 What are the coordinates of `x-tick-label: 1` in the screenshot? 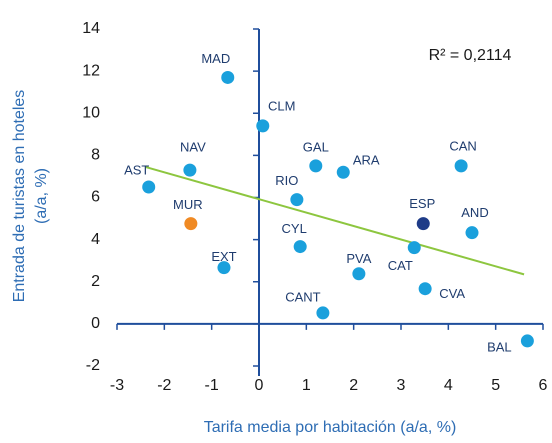 It's located at (306, 385).